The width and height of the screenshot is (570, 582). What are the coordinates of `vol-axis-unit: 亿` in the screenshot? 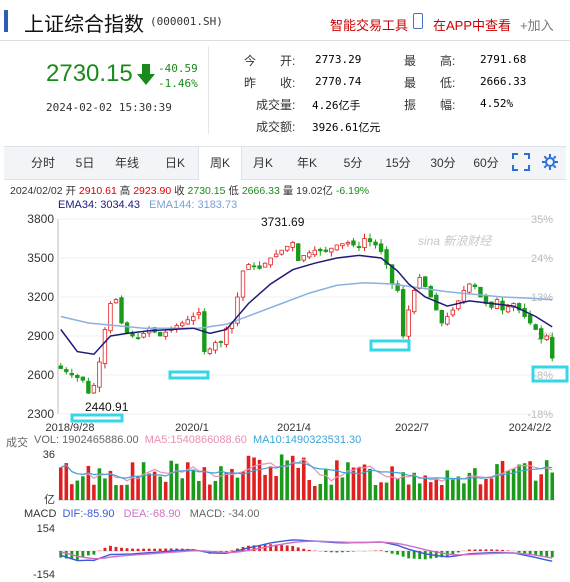 It's located at (49, 499).